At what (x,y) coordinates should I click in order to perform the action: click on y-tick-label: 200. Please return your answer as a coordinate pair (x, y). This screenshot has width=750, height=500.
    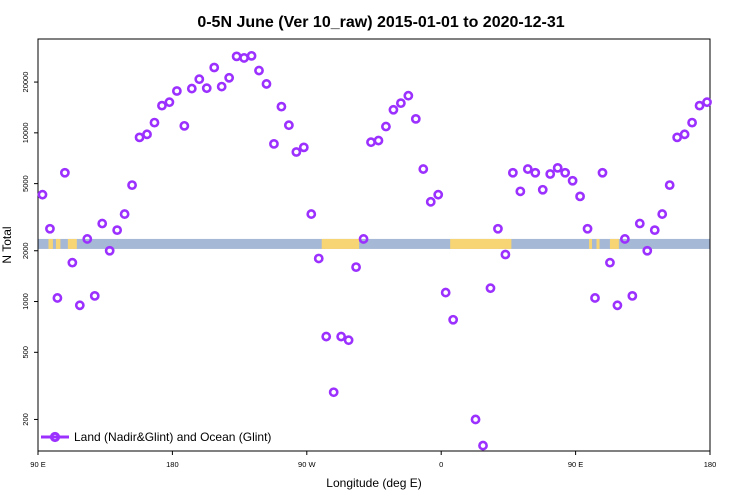
    Looking at the image, I should click on (25, 419).